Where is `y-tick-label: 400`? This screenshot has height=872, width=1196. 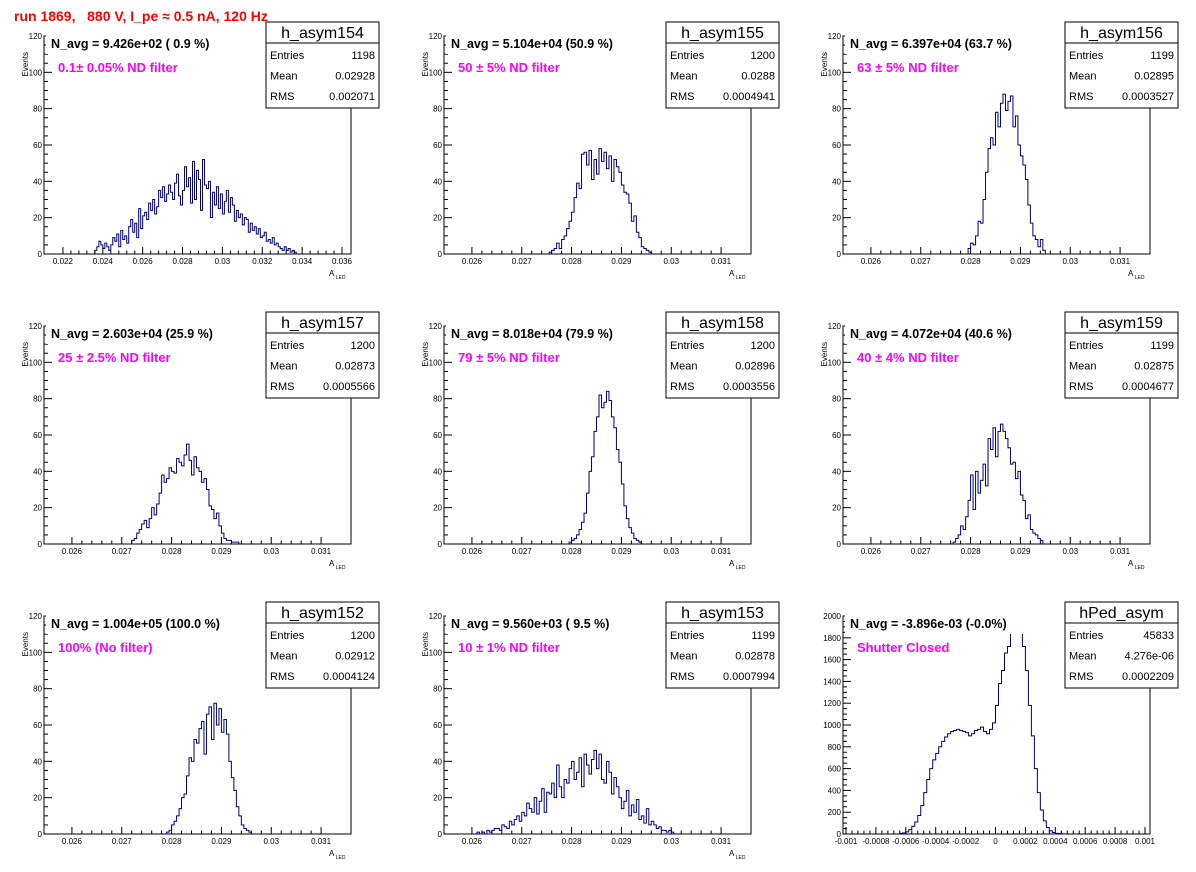 y-tick-label: 400 is located at coordinates (835, 790).